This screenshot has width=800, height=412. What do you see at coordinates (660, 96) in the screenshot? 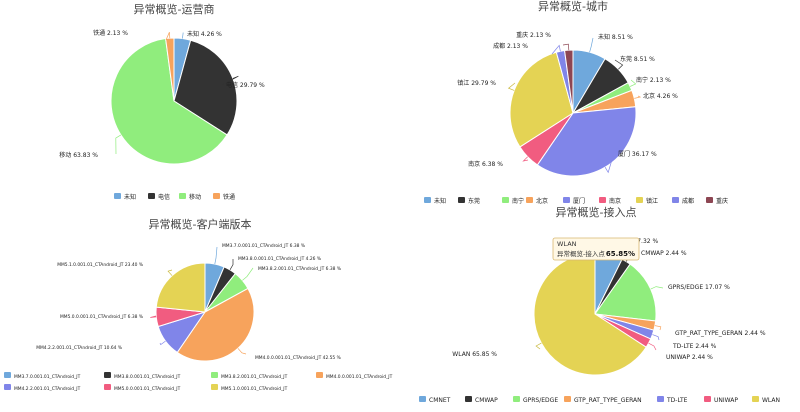
I see `data-label: 北京 4.26 %` at bounding box center [660, 96].